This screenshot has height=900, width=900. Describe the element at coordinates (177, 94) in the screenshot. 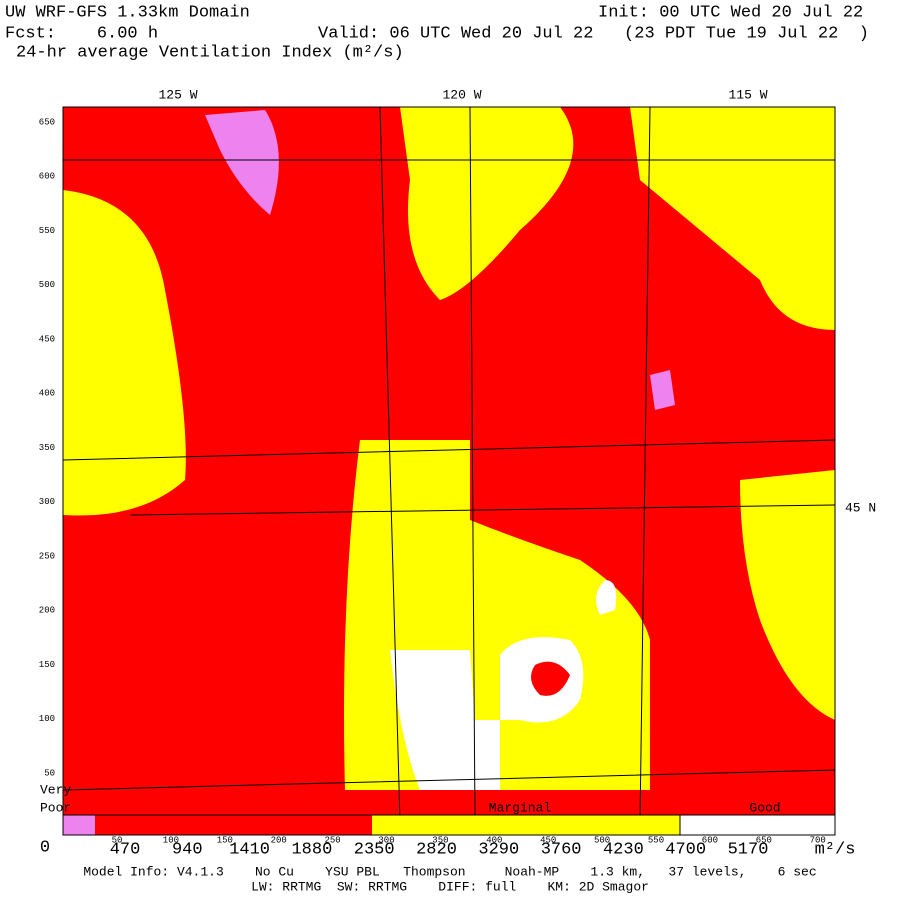

I see `longitude-label: 125 W` at that location.